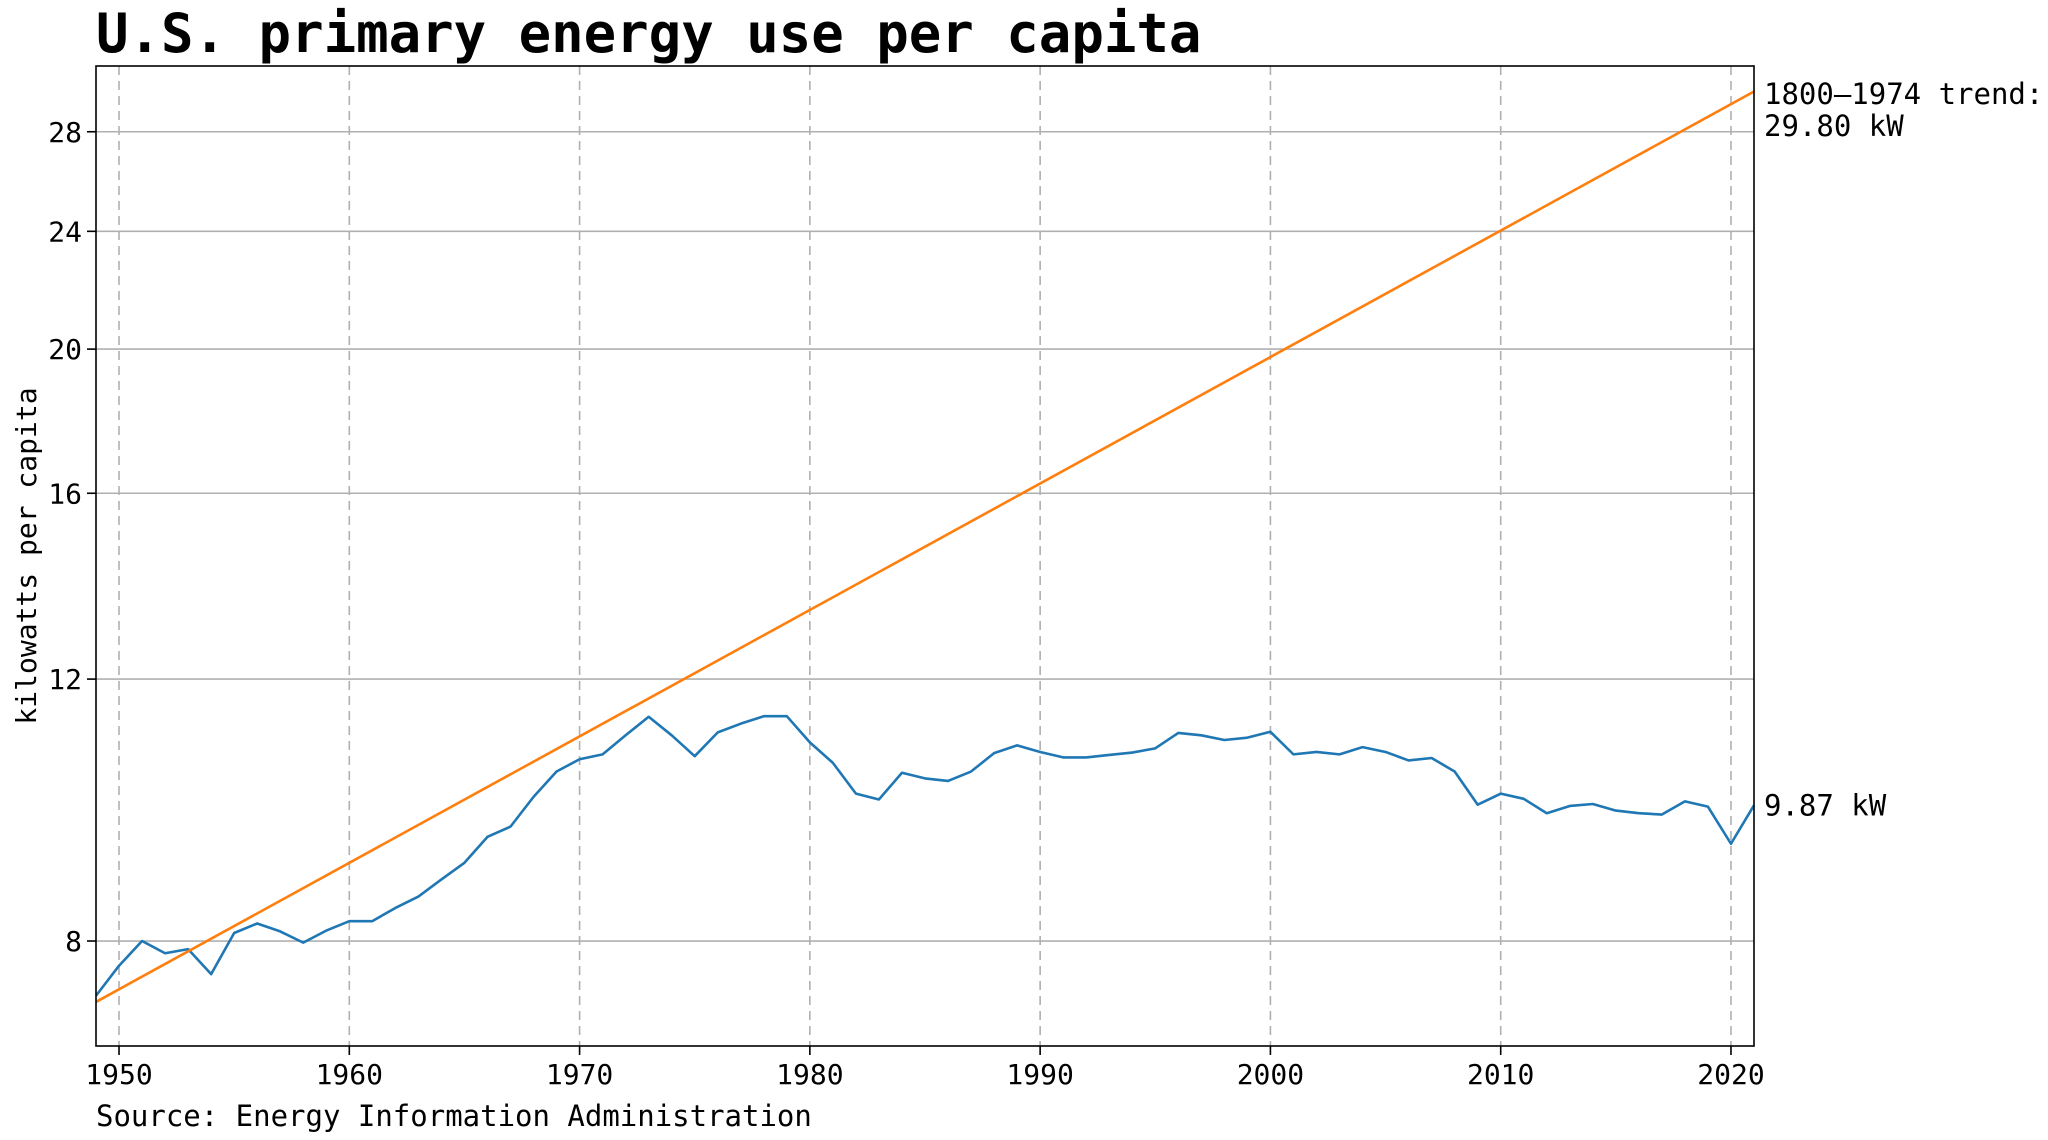 The image size is (2048, 1140). I want to click on x-tick-label: 2020, so click(1730, 1074).